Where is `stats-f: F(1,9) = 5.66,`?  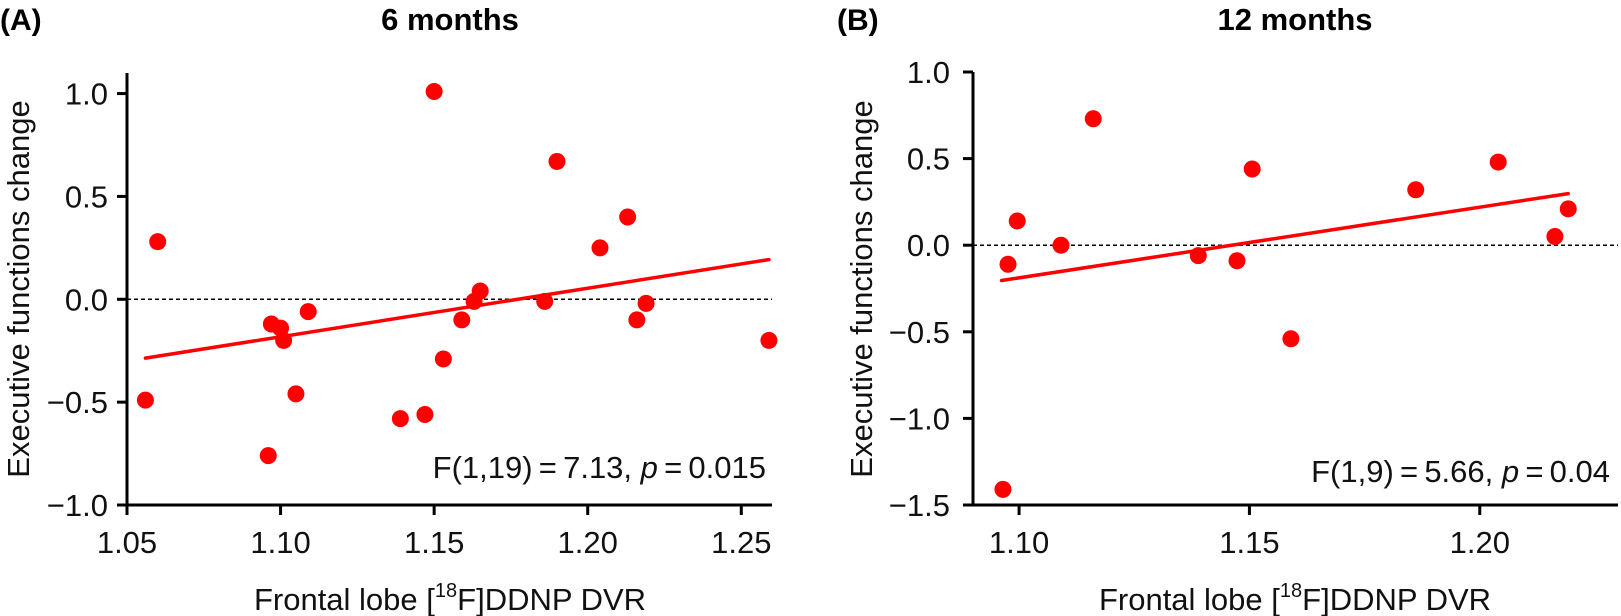 stats-f: F(1,9) = 5.66, is located at coordinates (1406, 471).